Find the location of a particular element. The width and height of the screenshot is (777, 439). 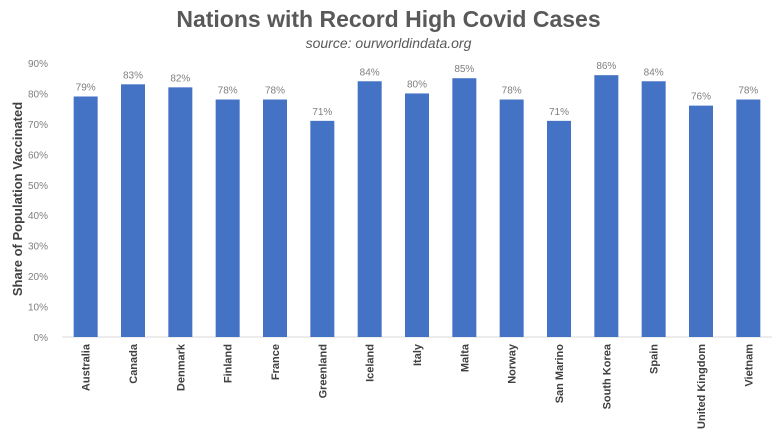

x-tick-label: Iceland is located at coordinates (371, 363).